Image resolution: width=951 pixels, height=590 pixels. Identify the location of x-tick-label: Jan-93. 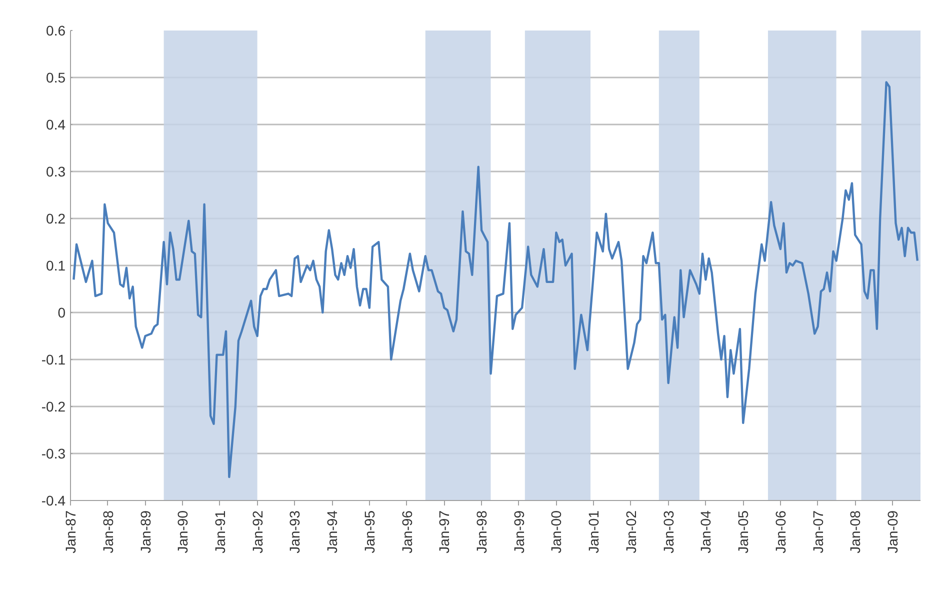
(294, 532).